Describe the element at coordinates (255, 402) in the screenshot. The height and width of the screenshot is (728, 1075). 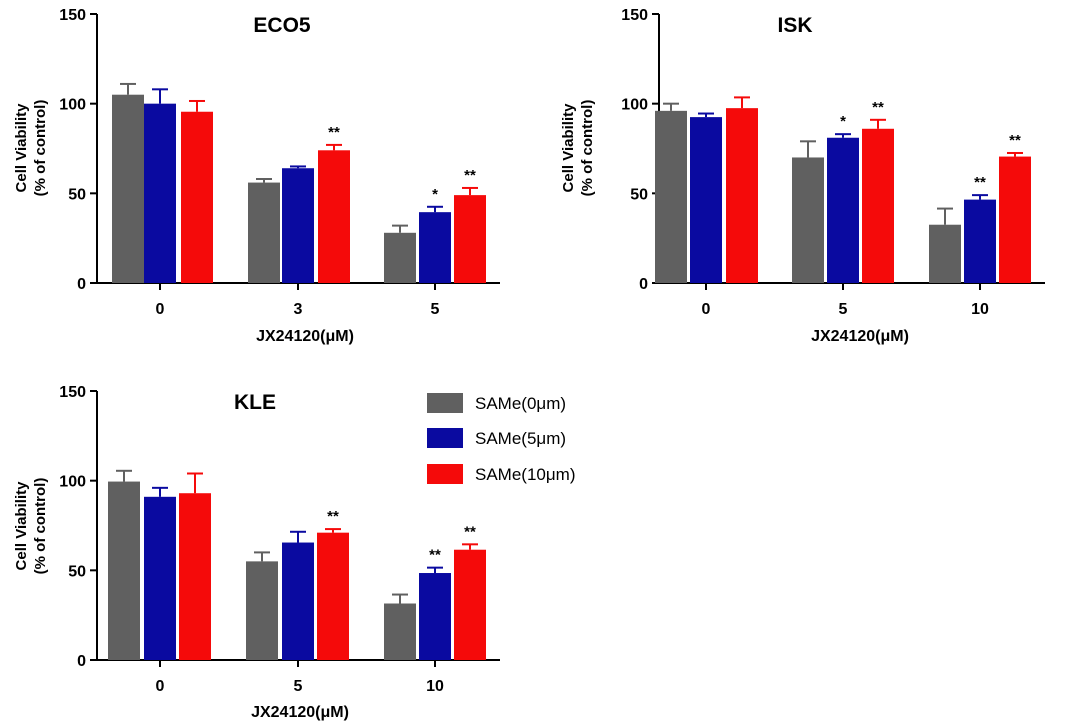
I see `chart-title: KLE` at that location.